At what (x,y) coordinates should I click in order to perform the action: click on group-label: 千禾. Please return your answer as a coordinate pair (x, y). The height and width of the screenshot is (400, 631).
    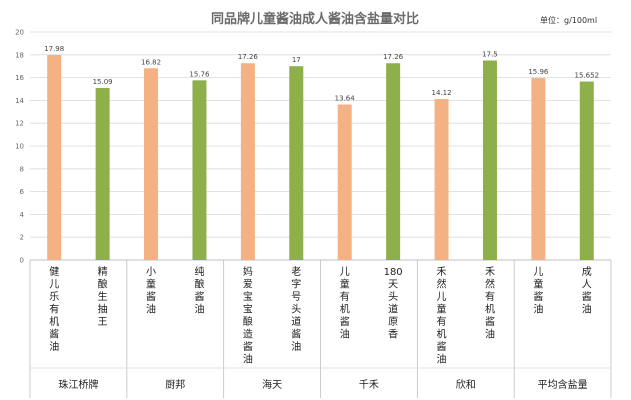
    Looking at the image, I should click on (369, 385).